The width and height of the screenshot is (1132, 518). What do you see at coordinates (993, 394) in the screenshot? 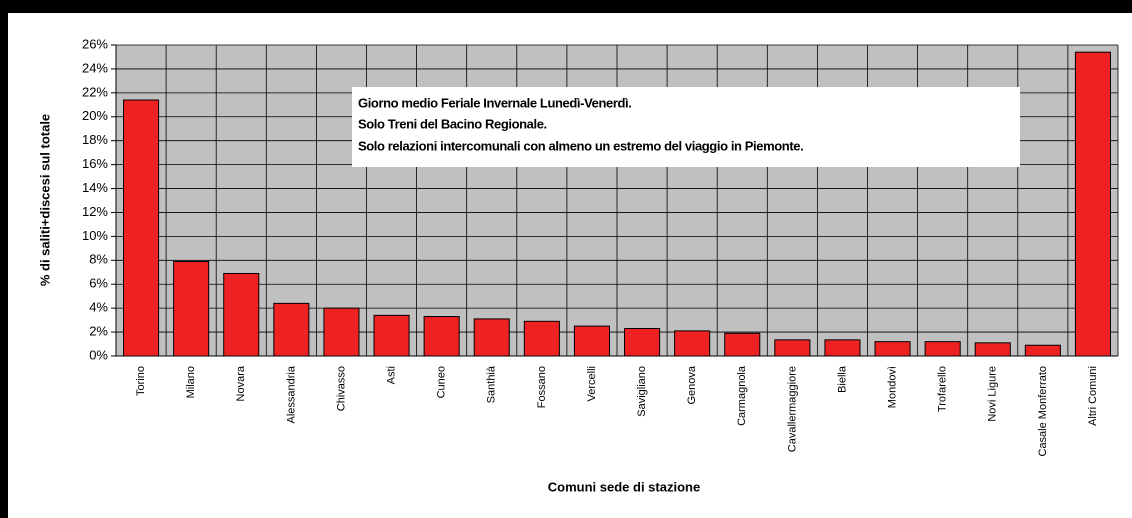
I see `x-tick-label: Novi Ligure` at bounding box center [993, 394].